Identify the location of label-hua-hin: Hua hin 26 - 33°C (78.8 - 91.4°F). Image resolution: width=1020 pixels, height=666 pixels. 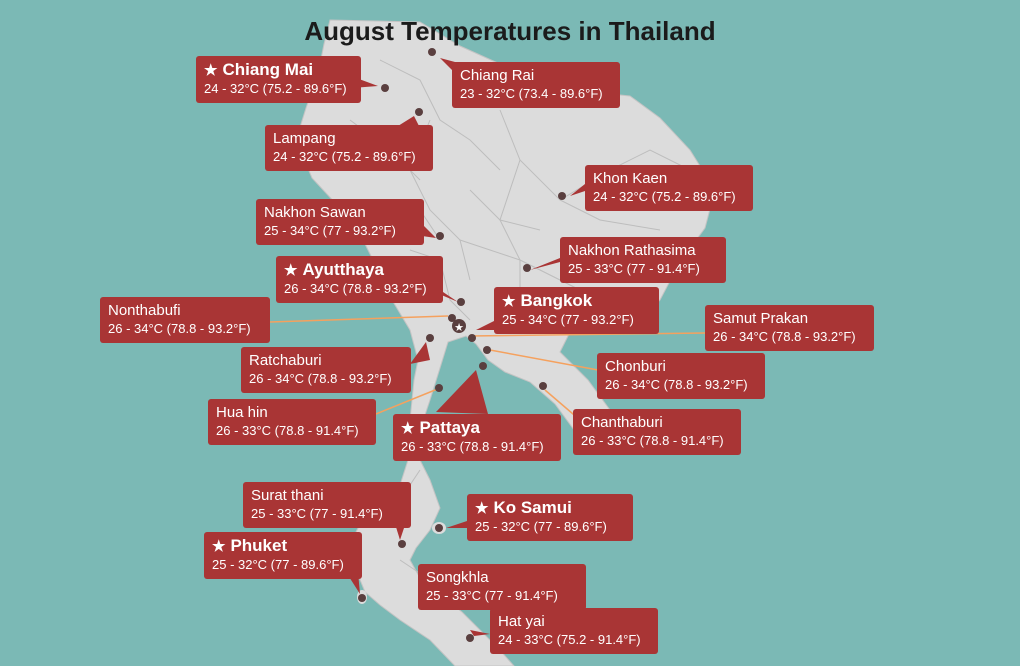
(292, 422).